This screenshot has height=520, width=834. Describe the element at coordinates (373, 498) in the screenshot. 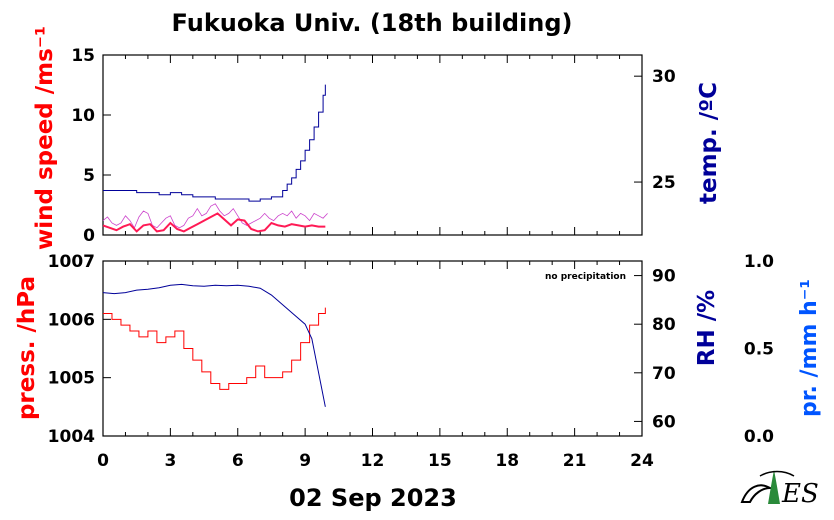

I see `date-label: 02 Sep 2023` at that location.